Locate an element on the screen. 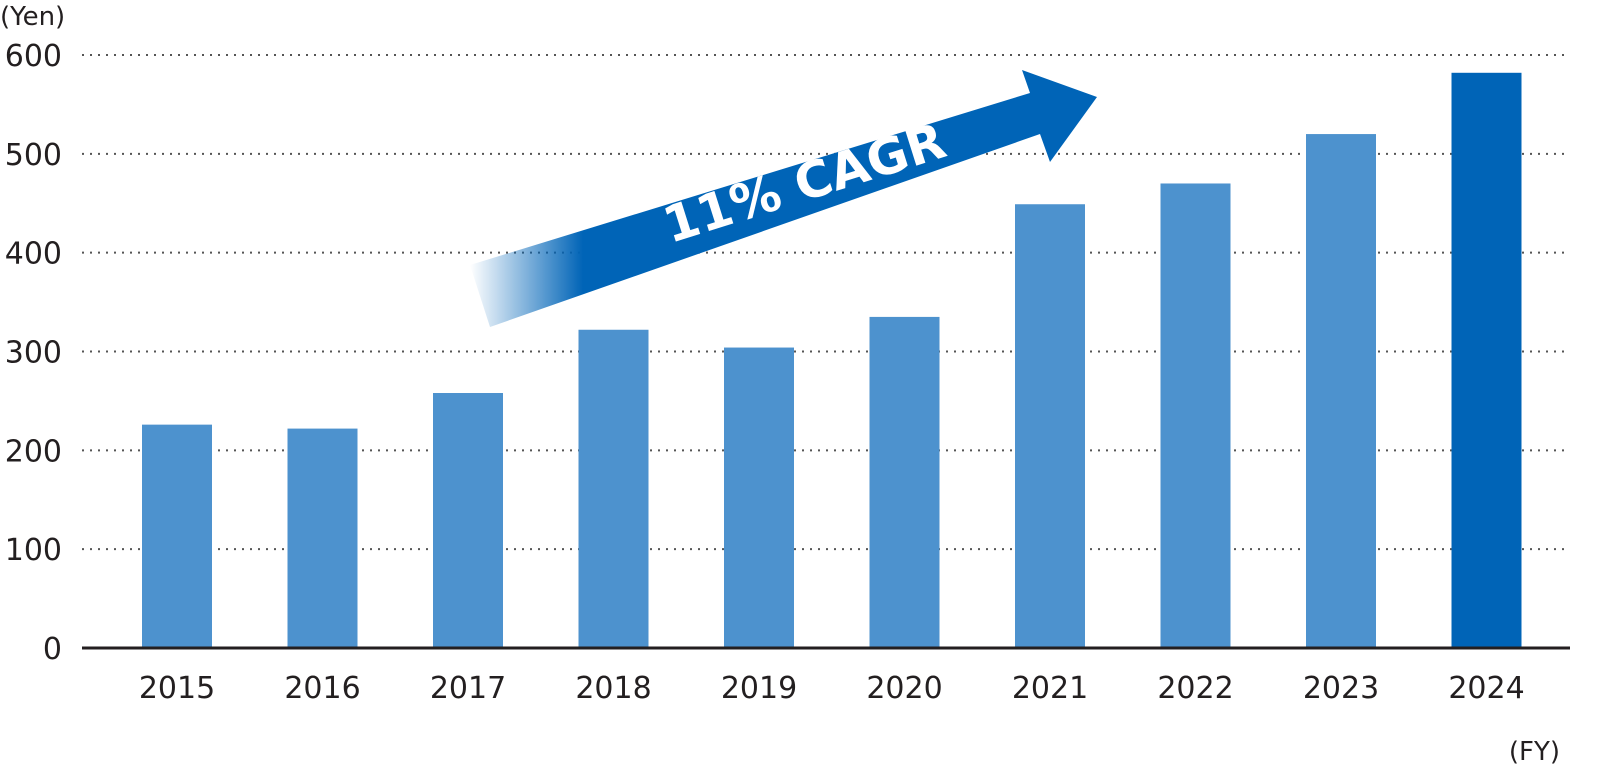 This screenshot has width=1600, height=770. x-tick-label: 2018 is located at coordinates (613, 688).